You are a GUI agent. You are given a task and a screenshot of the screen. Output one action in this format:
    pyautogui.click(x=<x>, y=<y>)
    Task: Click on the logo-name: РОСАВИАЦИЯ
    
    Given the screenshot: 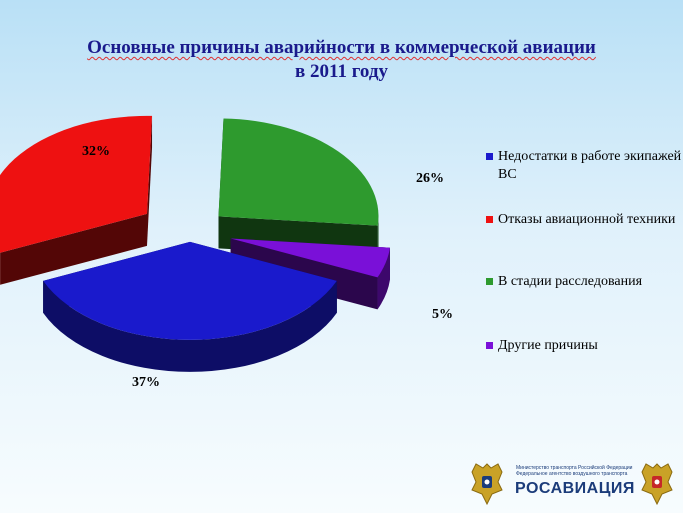 What is the action you would take?
    pyautogui.click(x=575, y=488)
    